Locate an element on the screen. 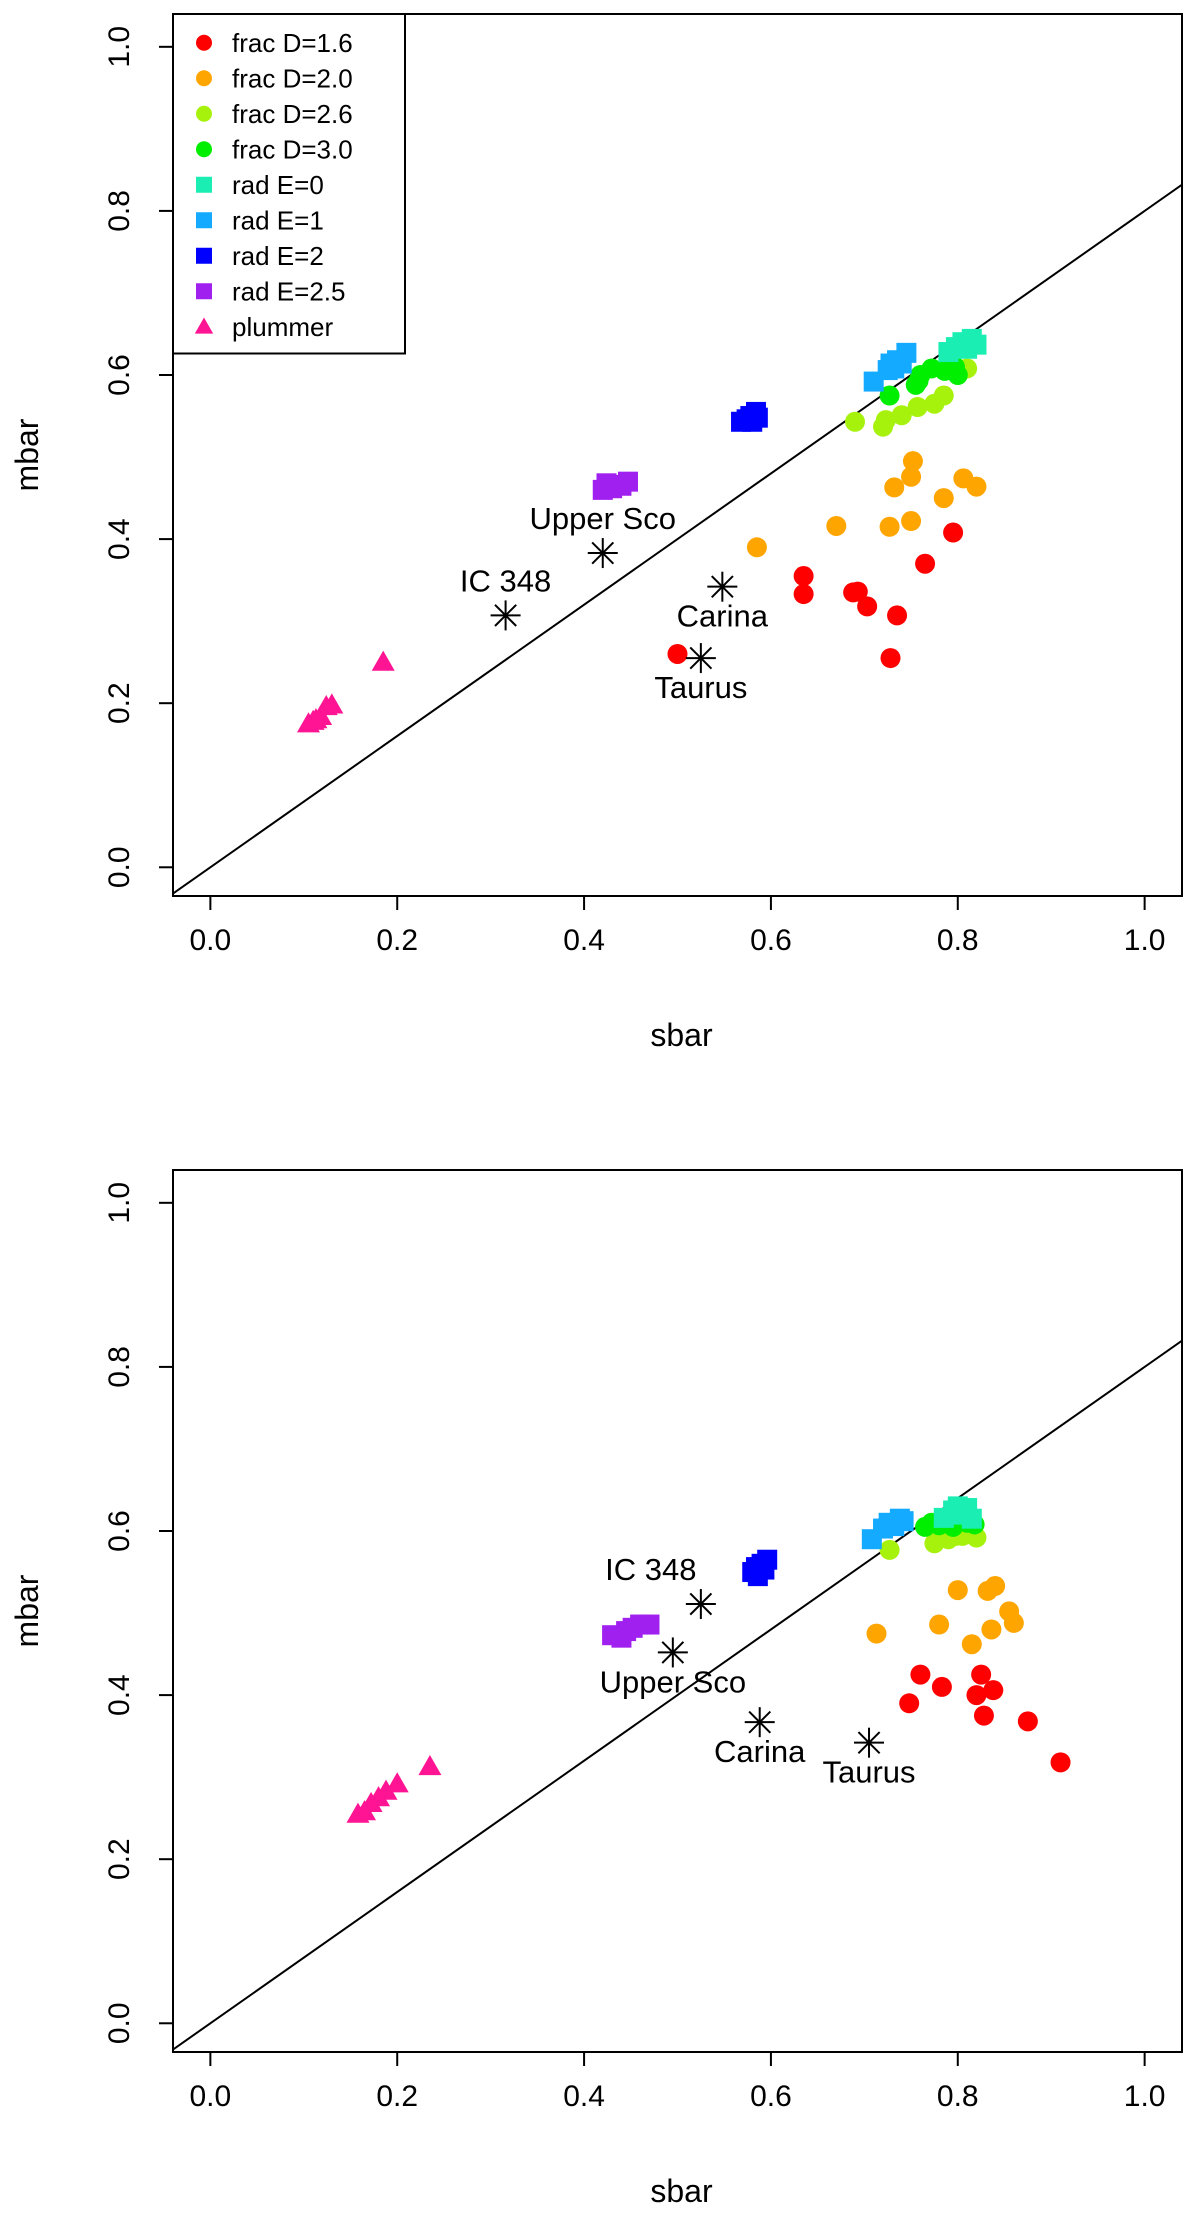 This screenshot has width=1200, height=2218. legend-label: frac D=3.0 is located at coordinates (292, 149).